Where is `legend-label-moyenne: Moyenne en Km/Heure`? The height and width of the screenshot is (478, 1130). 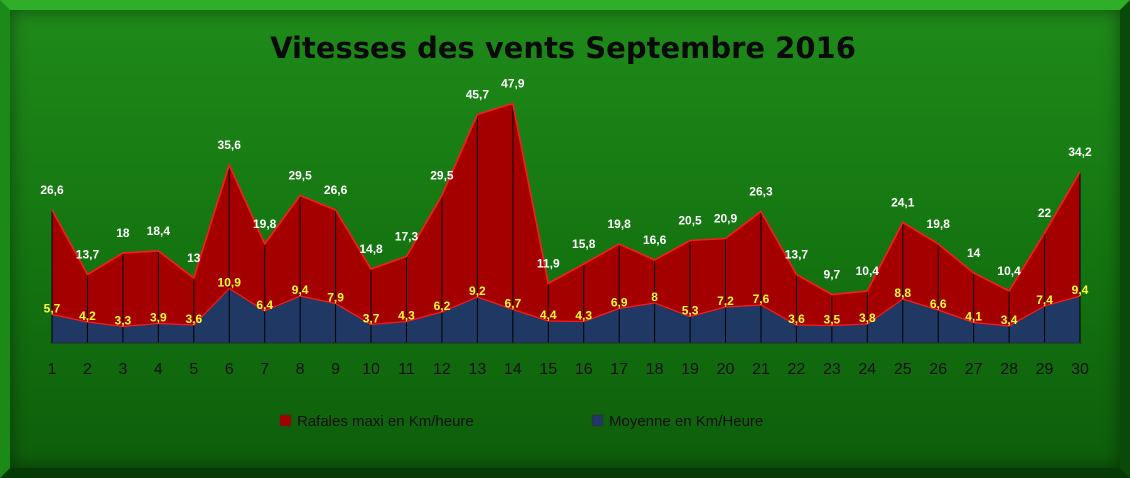 legend-label-moyenne: Moyenne en Km/Heure is located at coordinates (686, 421).